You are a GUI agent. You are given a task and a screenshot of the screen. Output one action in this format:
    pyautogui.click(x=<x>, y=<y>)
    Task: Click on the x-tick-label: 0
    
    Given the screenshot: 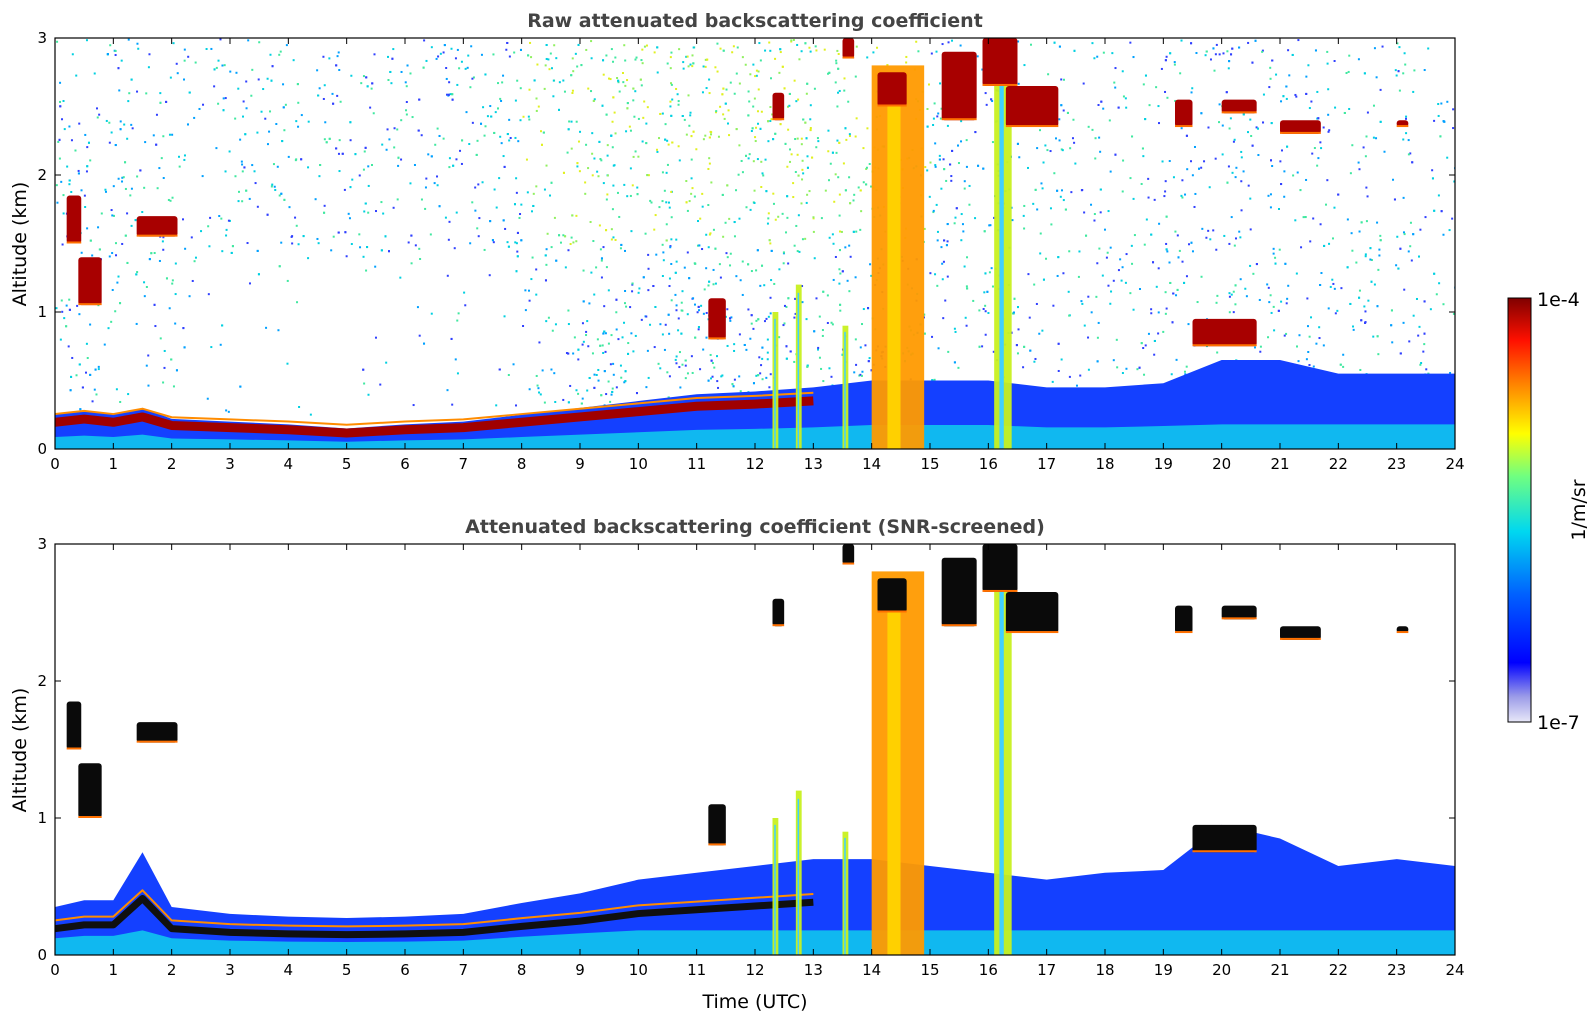 What is the action you would take?
    pyautogui.click(x=55, y=970)
    